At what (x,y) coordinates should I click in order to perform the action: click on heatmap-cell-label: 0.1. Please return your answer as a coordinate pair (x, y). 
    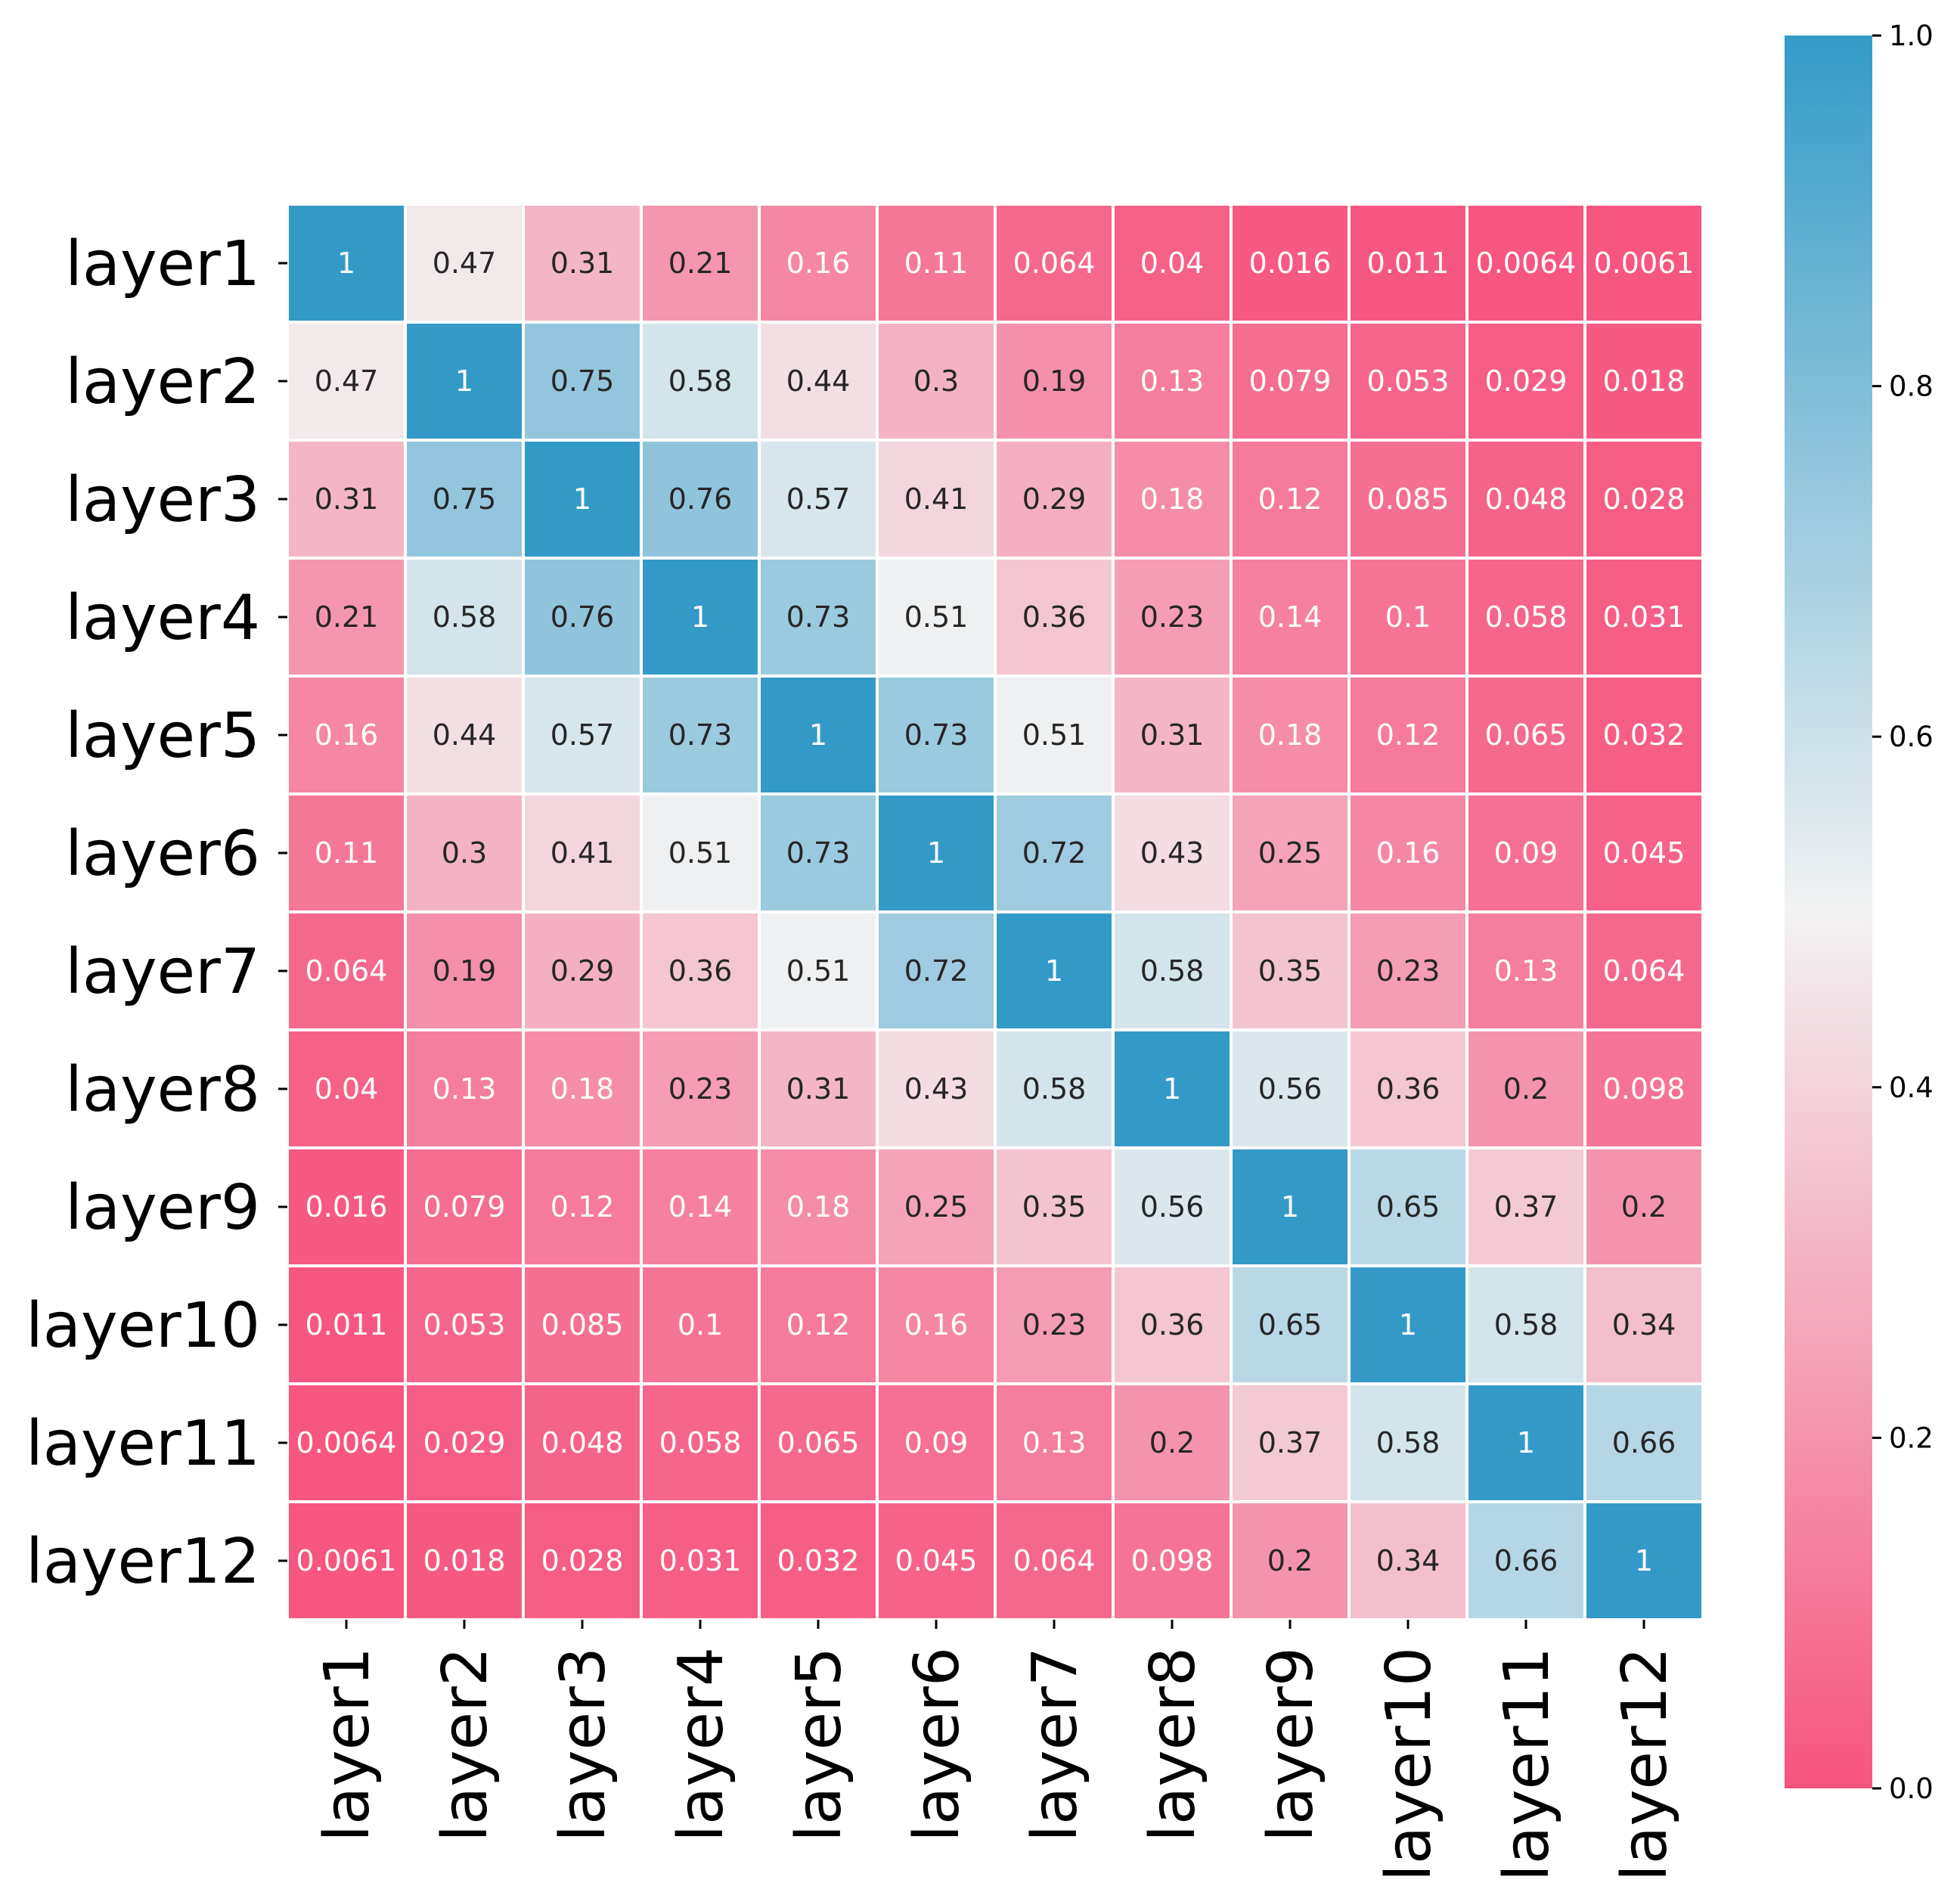
    Looking at the image, I should click on (701, 1325).